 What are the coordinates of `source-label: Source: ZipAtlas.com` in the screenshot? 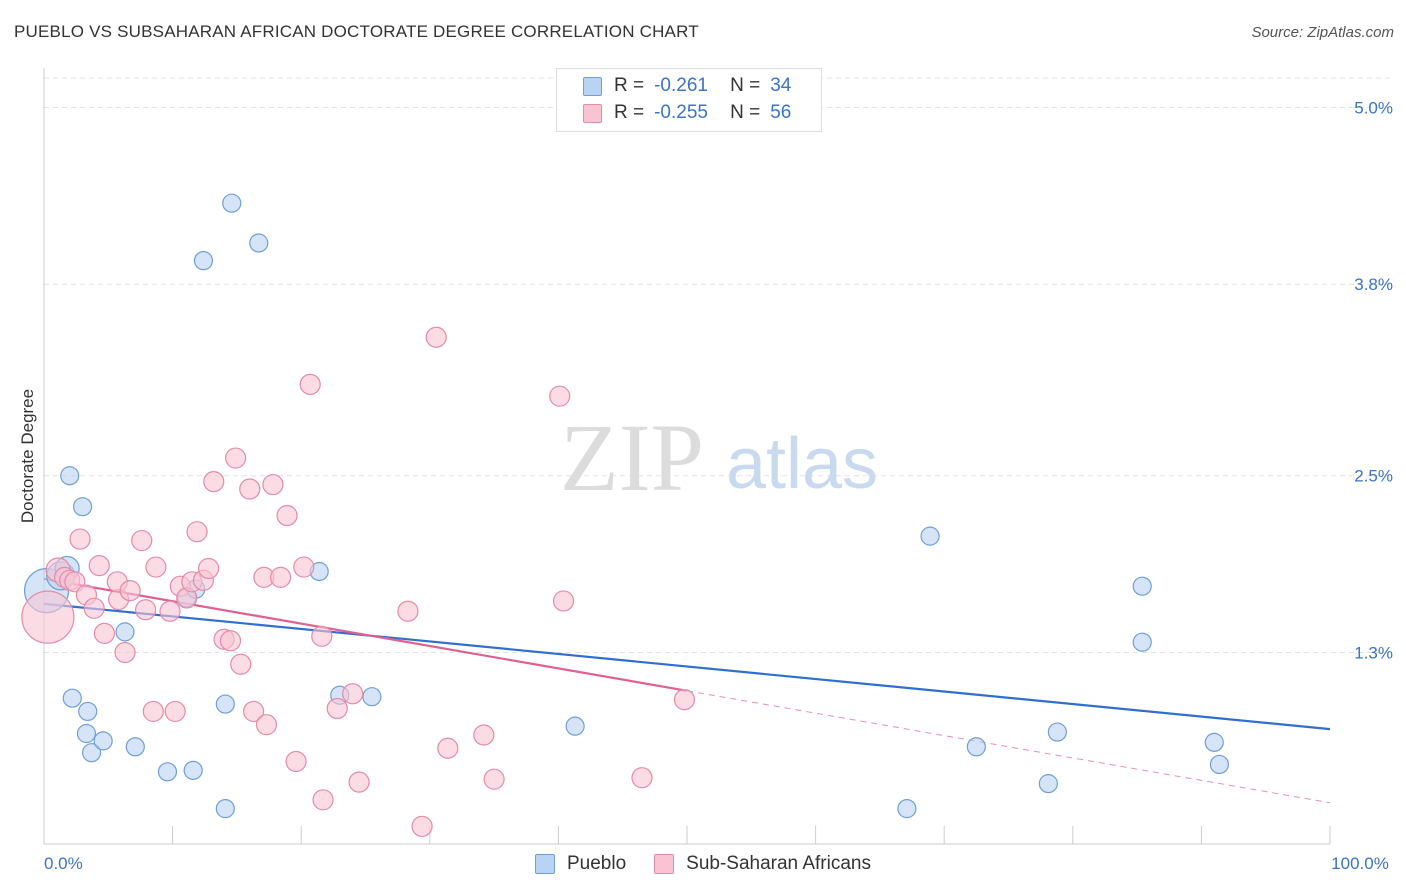 It's located at (1322, 32).